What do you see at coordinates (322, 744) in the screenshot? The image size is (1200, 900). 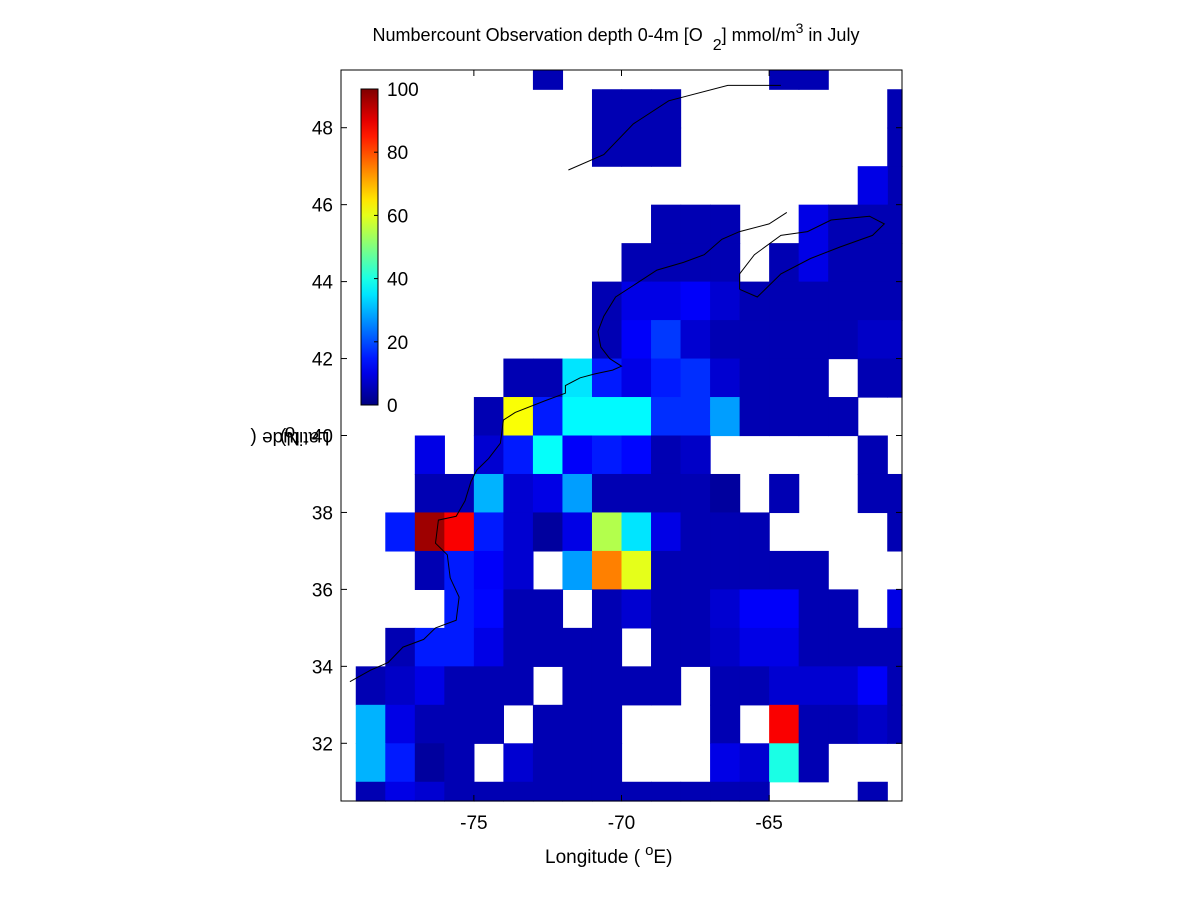 I see `y-tick-label: 32` at bounding box center [322, 744].